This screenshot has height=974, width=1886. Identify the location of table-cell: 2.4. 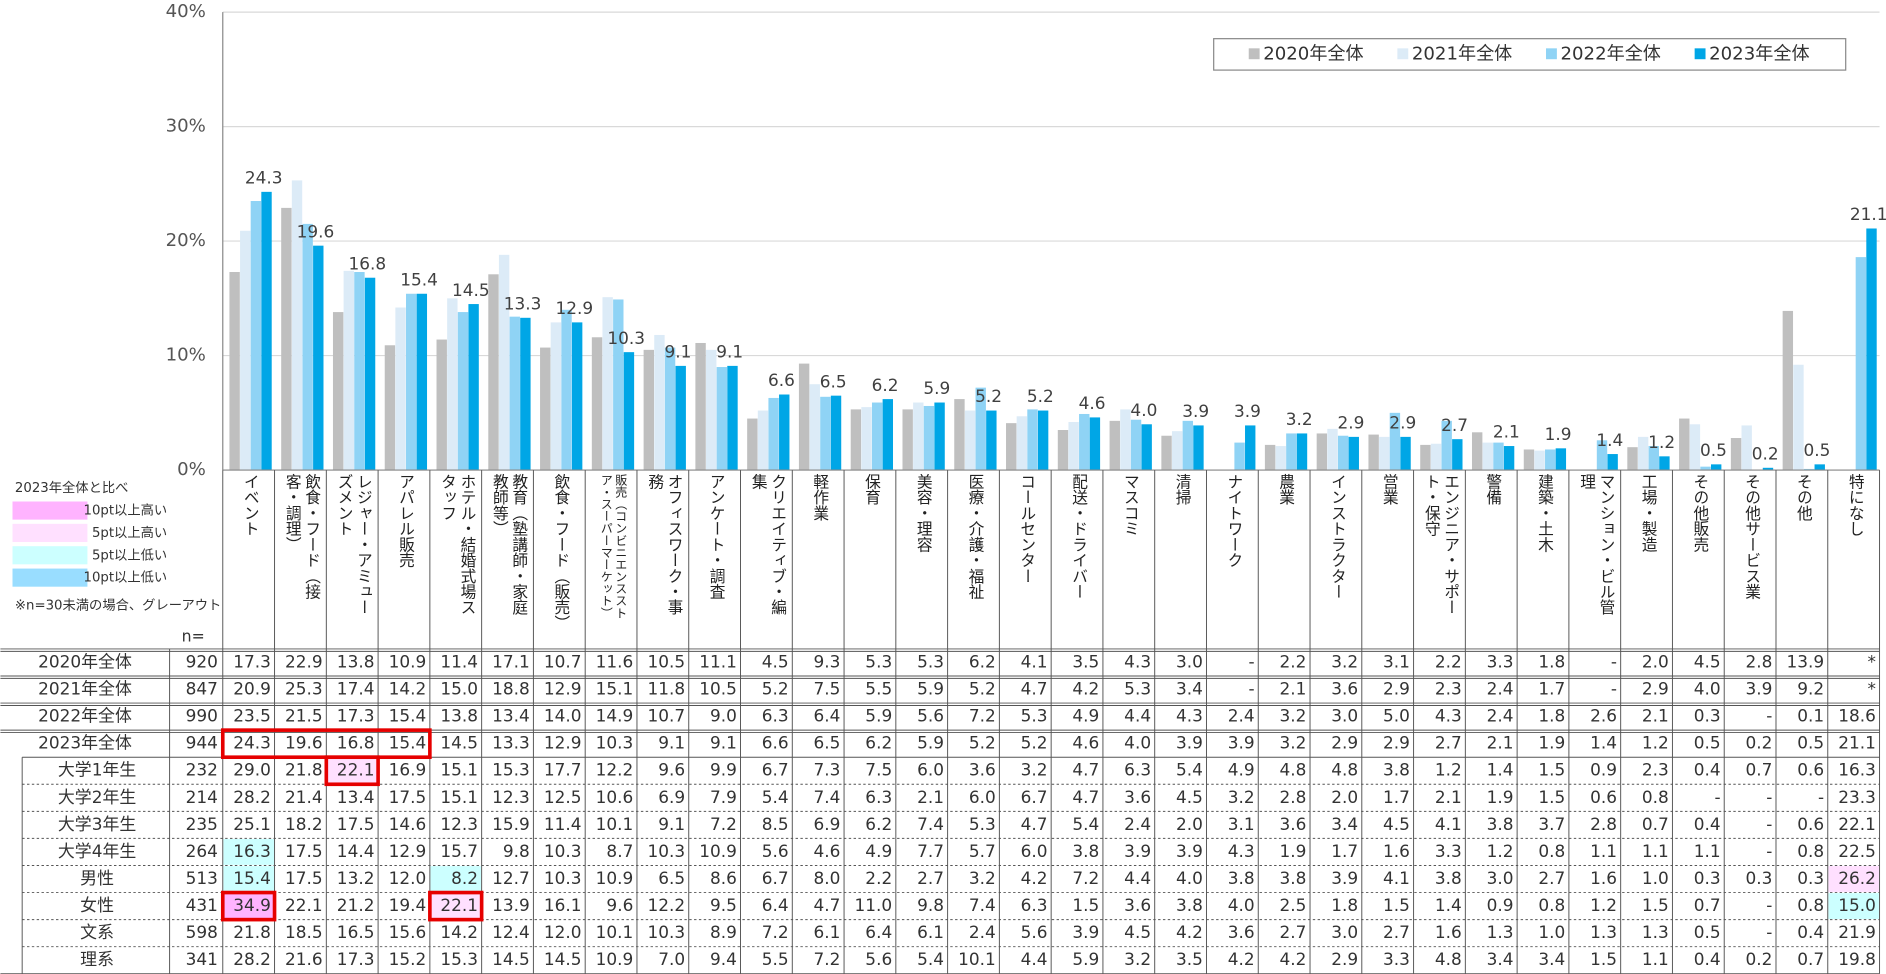
(1500, 716).